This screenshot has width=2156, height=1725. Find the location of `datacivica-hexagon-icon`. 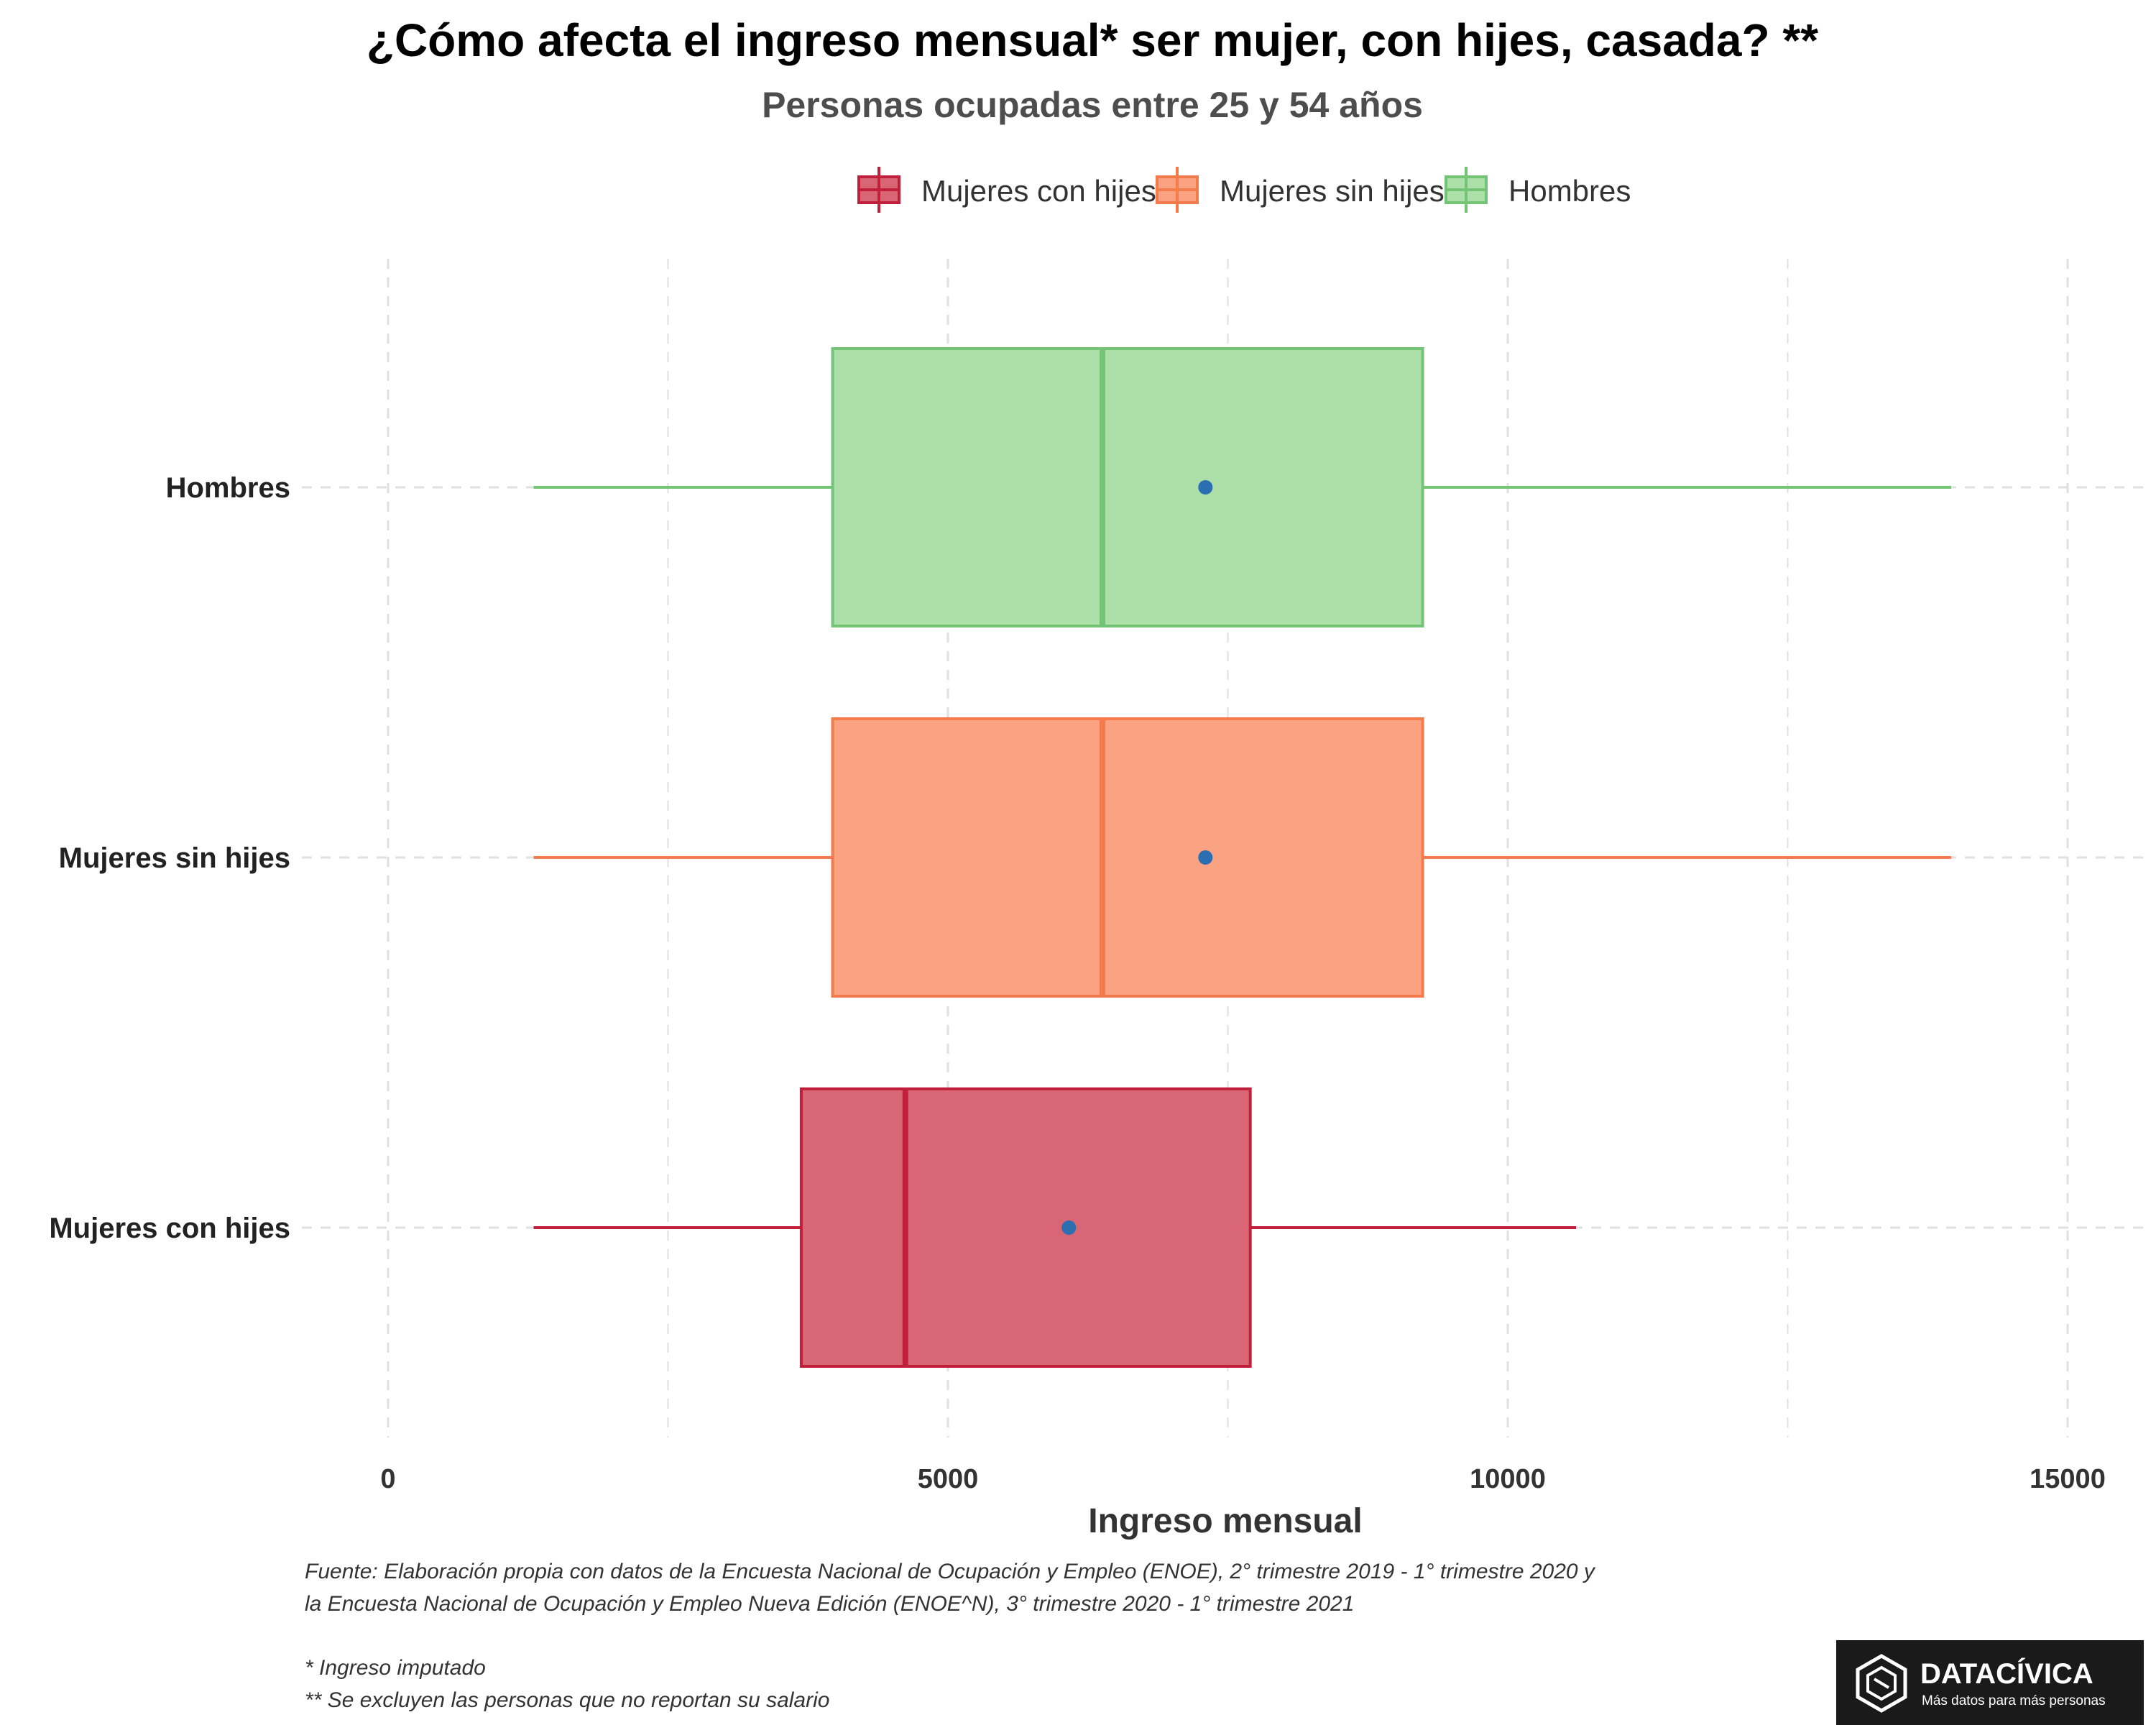

datacivica-hexagon-icon is located at coordinates (1881, 1683).